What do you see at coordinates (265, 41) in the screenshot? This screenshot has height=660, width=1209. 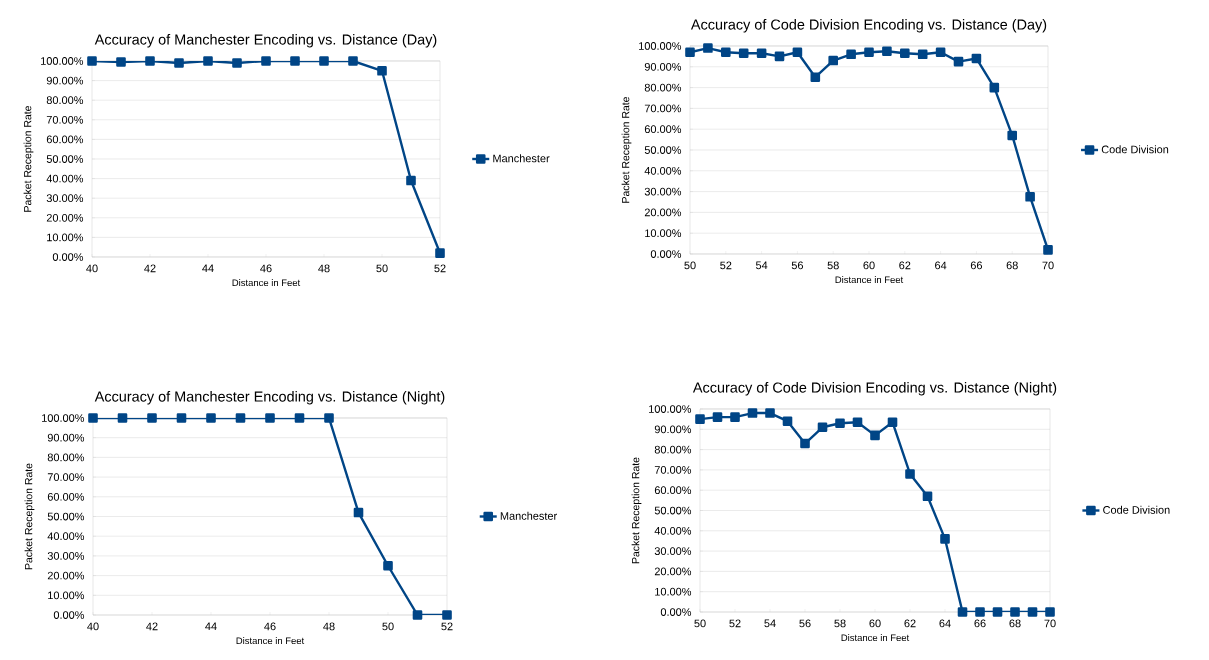 I see `chart-title: Accuracy of Manchester Encoding vs. Distance (Day)` at bounding box center [265, 41].